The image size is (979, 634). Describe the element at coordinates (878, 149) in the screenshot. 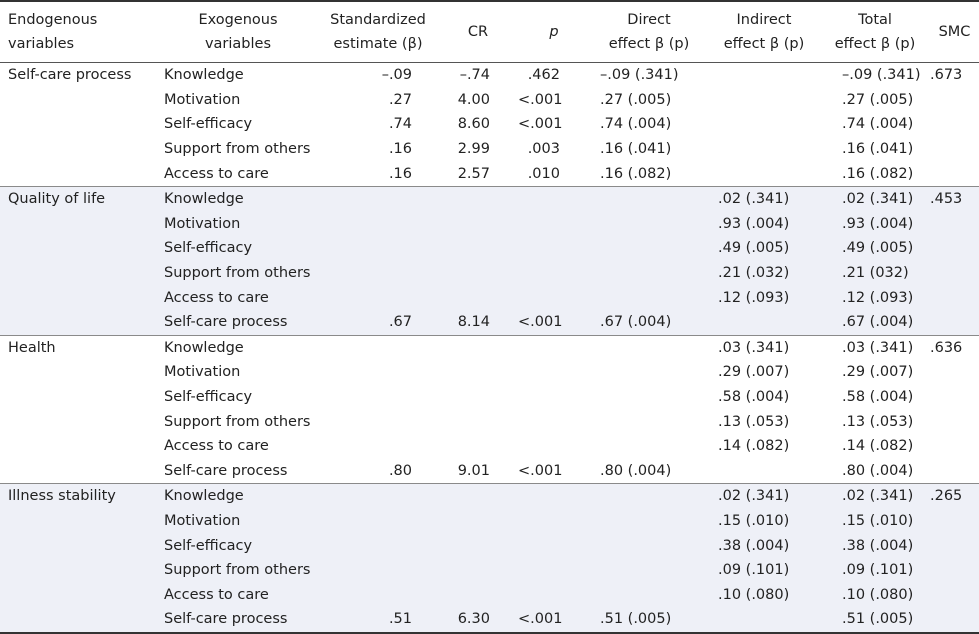

I see `total-effect-cell: .16 (.041)` at that location.